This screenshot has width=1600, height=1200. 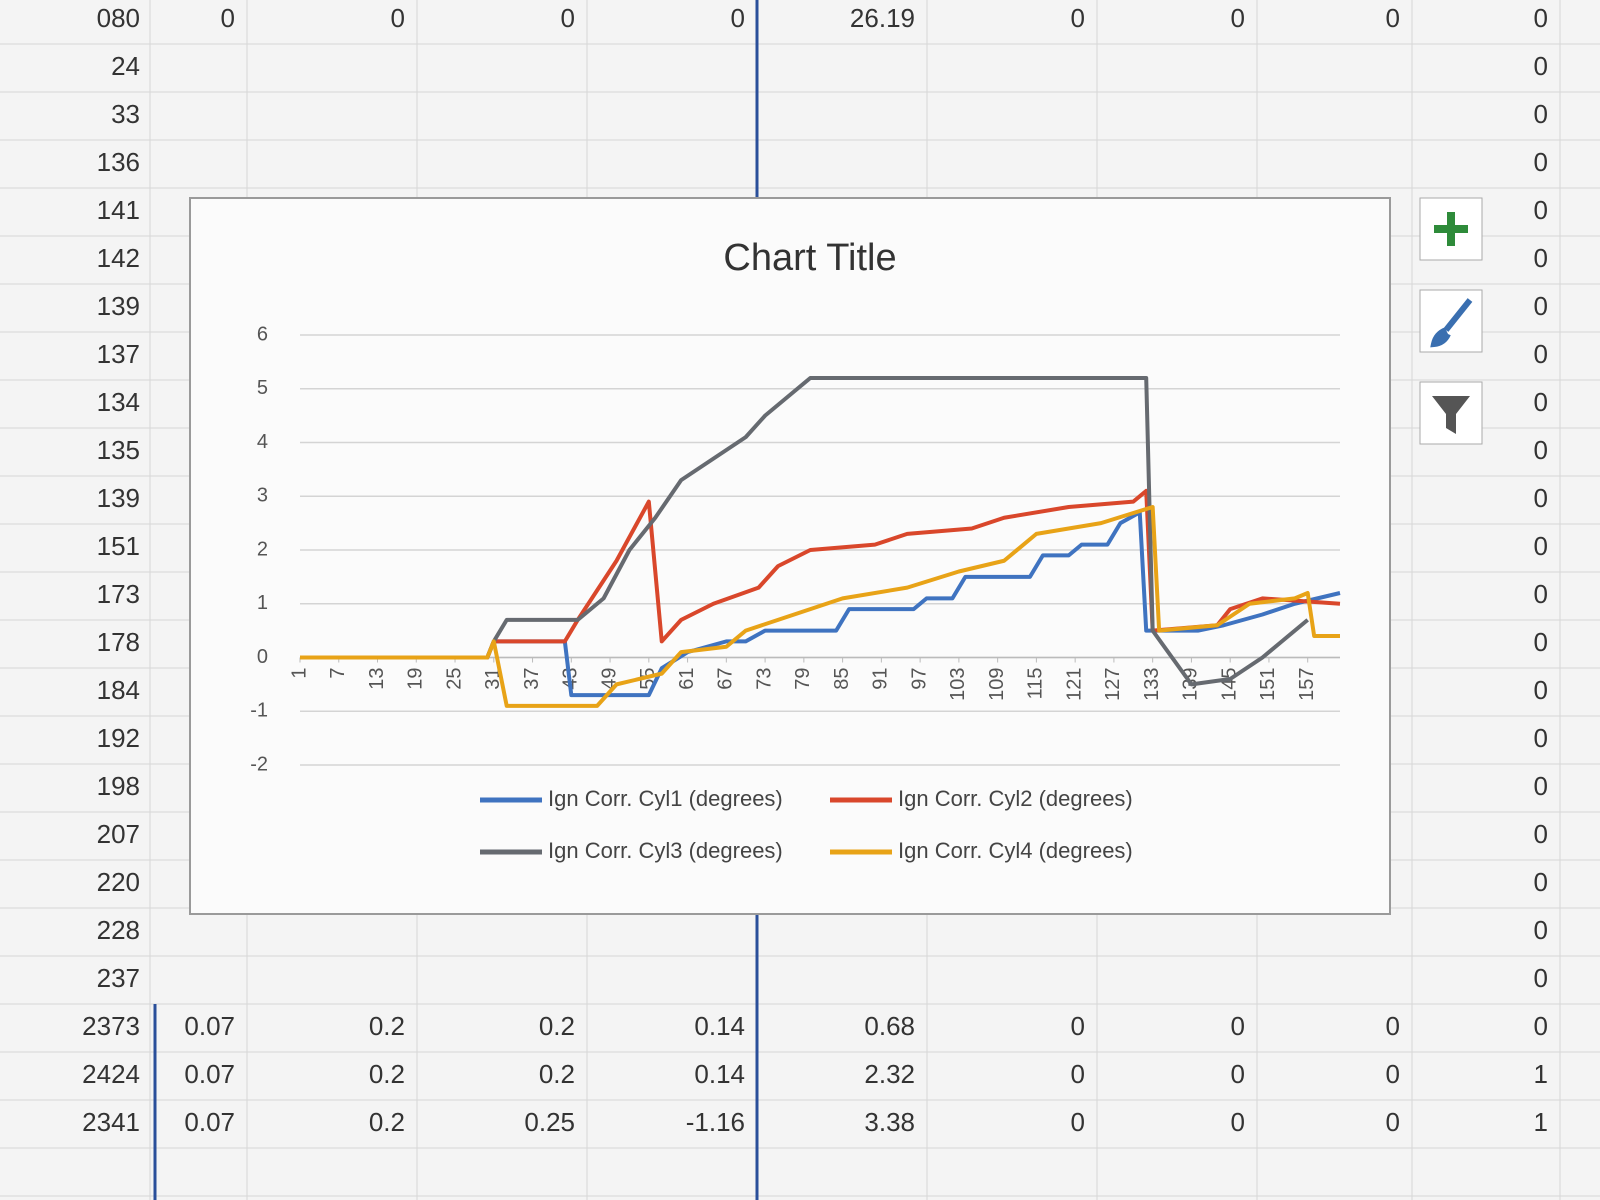 What do you see at coordinates (262, 496) in the screenshot?
I see `y-tick-label: 3` at bounding box center [262, 496].